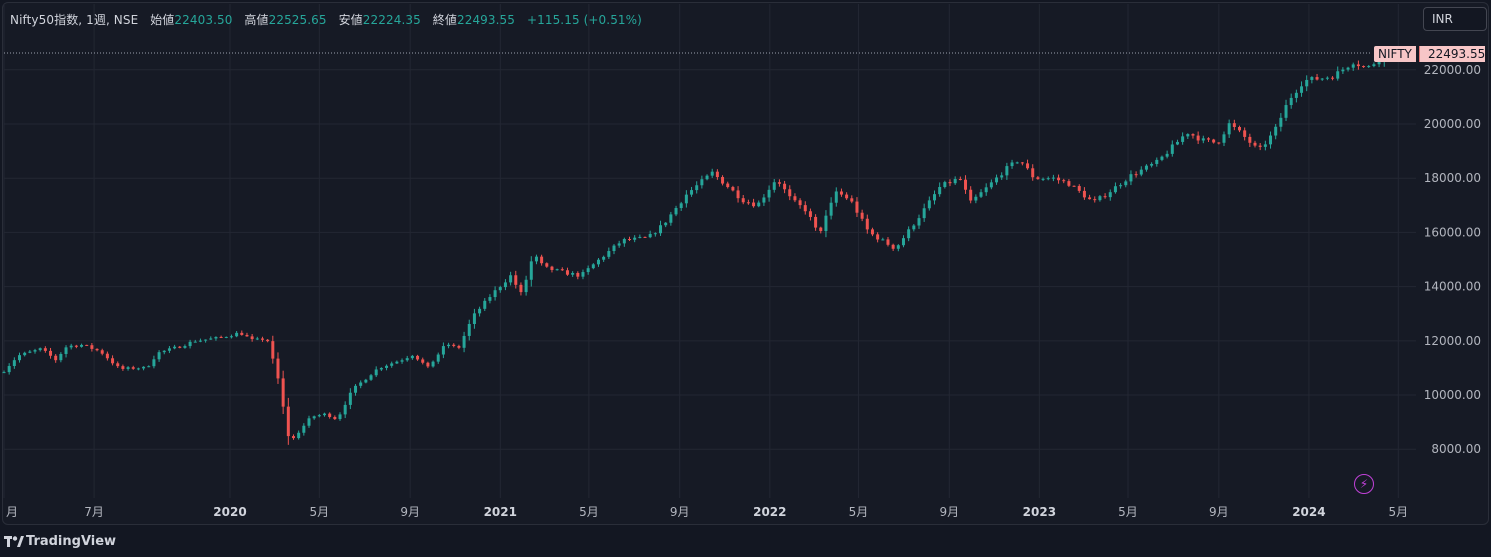 The height and width of the screenshot is (557, 1491). Describe the element at coordinates (1364, 484) in the screenshot. I see `lightning-icon: ⚡` at that location.